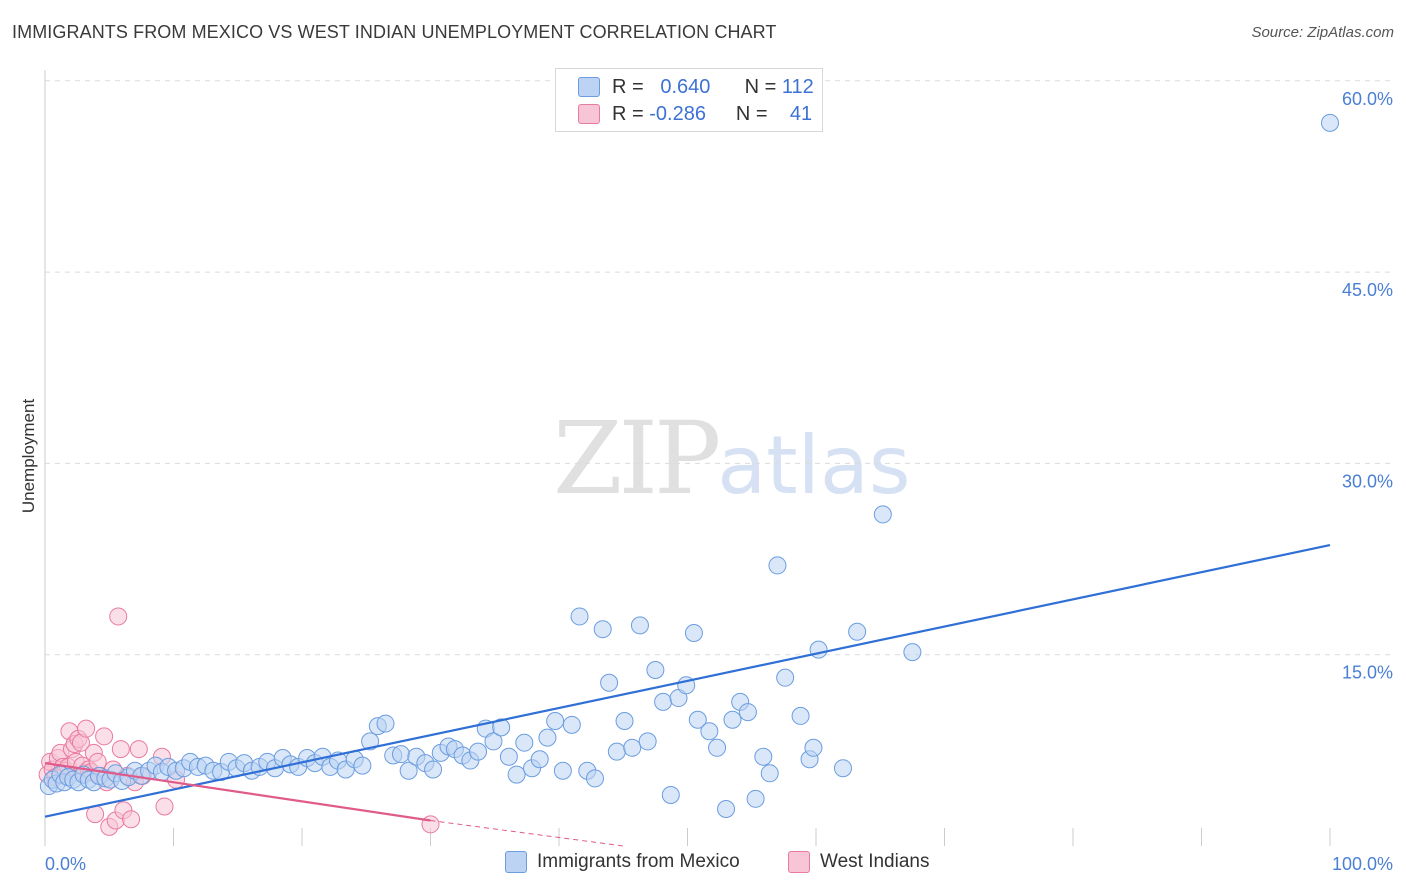 The image size is (1406, 892). What do you see at coordinates (797, 86) in the screenshot?
I see `legend-n-value: 112` at bounding box center [797, 86].